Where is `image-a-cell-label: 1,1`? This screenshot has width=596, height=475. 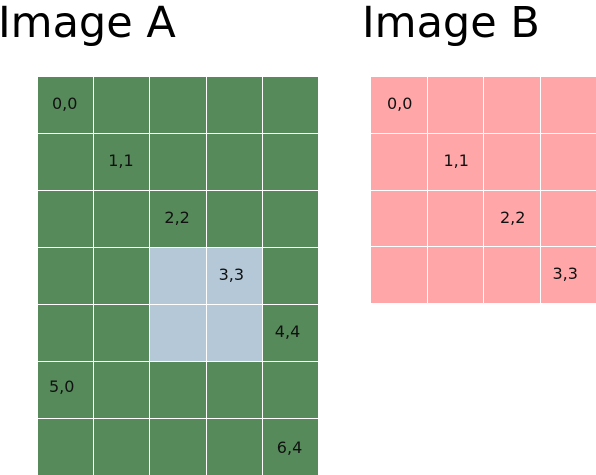 image-a-cell-label: 1,1 is located at coordinates (121, 160).